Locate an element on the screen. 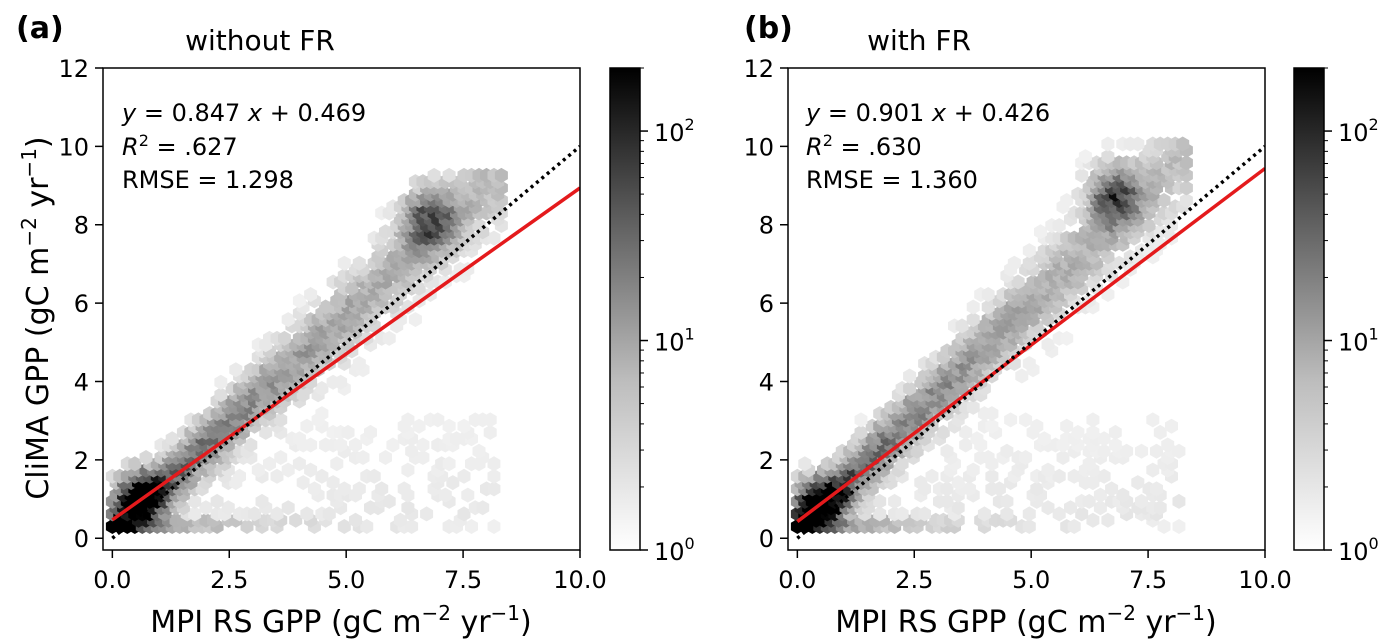 The height and width of the screenshot is (642, 1384). y-tick-label-a: 12 is located at coordinates (73, 69).